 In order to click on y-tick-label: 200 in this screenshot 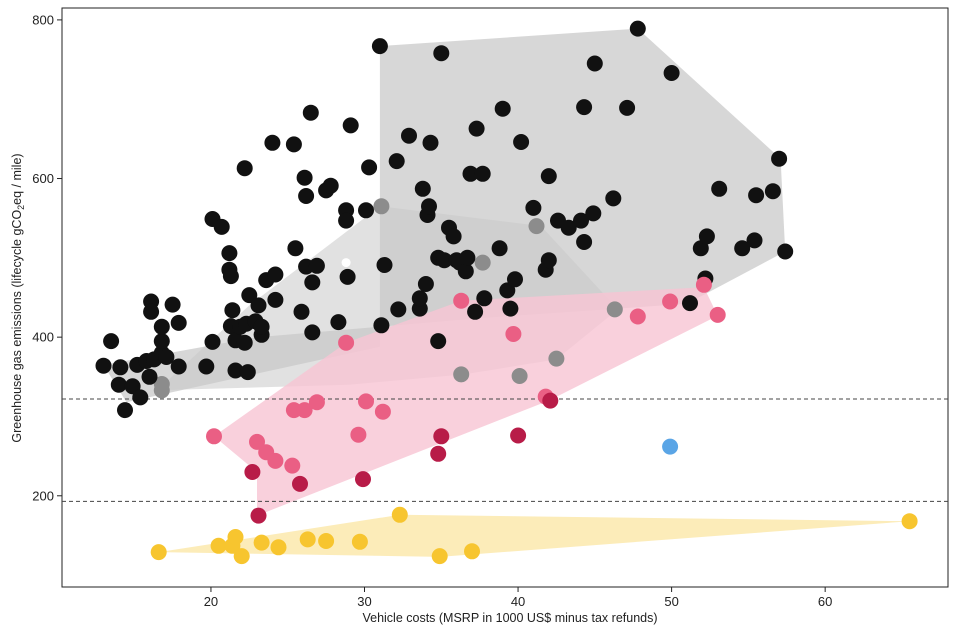, I will do `click(43, 495)`.